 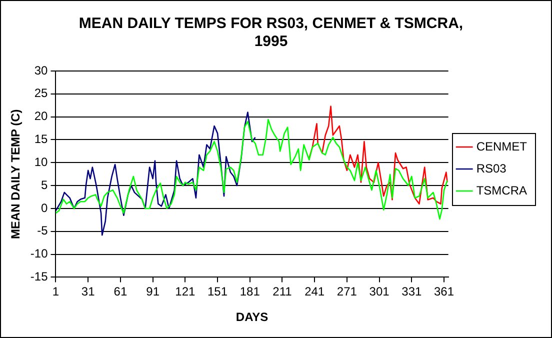 I want to click on y-tick-label: 25, so click(x=41, y=93).